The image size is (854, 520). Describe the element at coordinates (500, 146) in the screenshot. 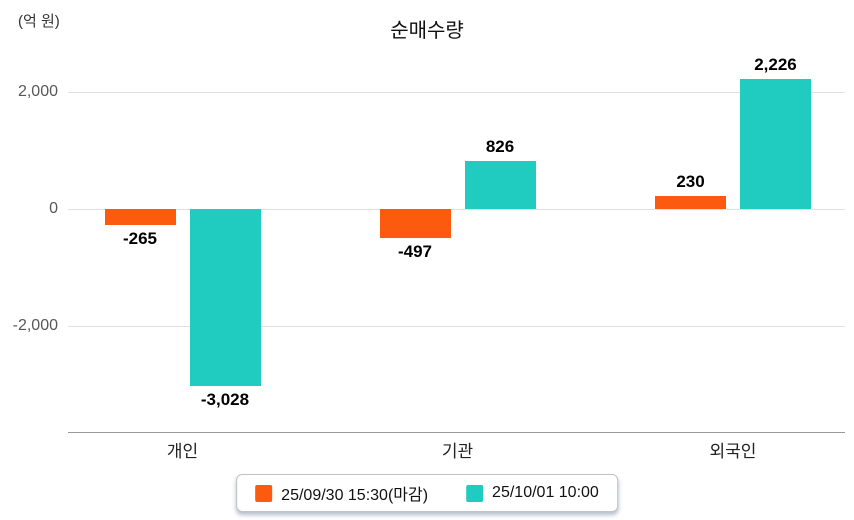

I see `bar-value-label: 826` at that location.